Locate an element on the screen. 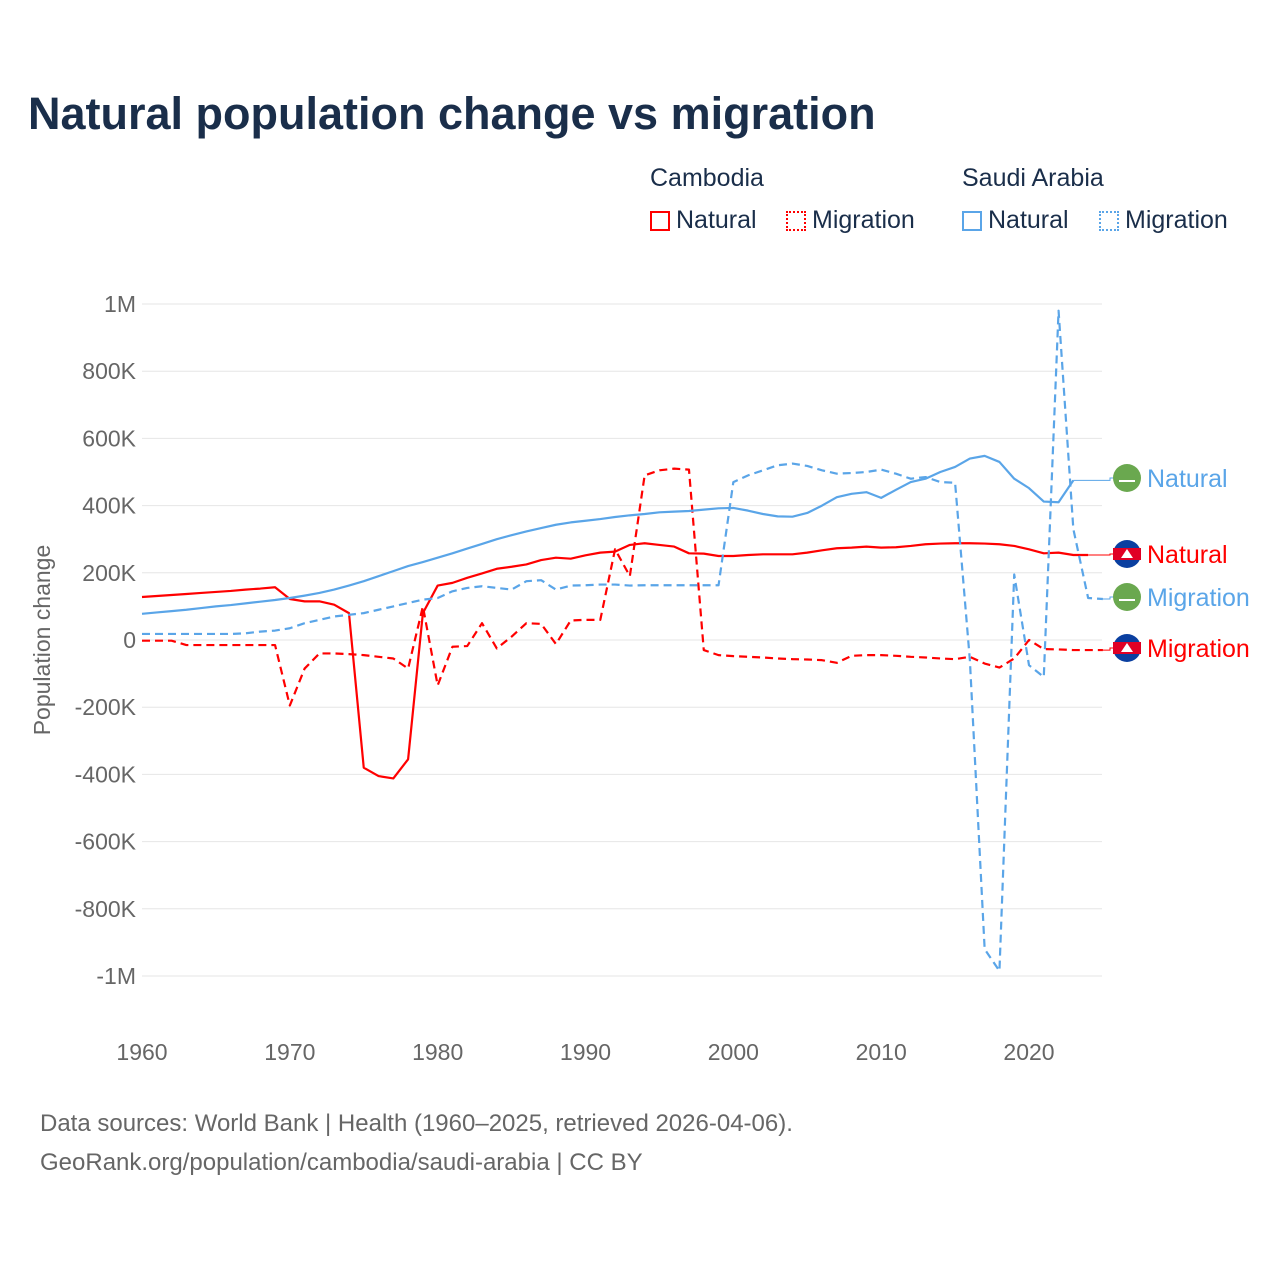  y-tick-label: 200K is located at coordinates (109, 573).